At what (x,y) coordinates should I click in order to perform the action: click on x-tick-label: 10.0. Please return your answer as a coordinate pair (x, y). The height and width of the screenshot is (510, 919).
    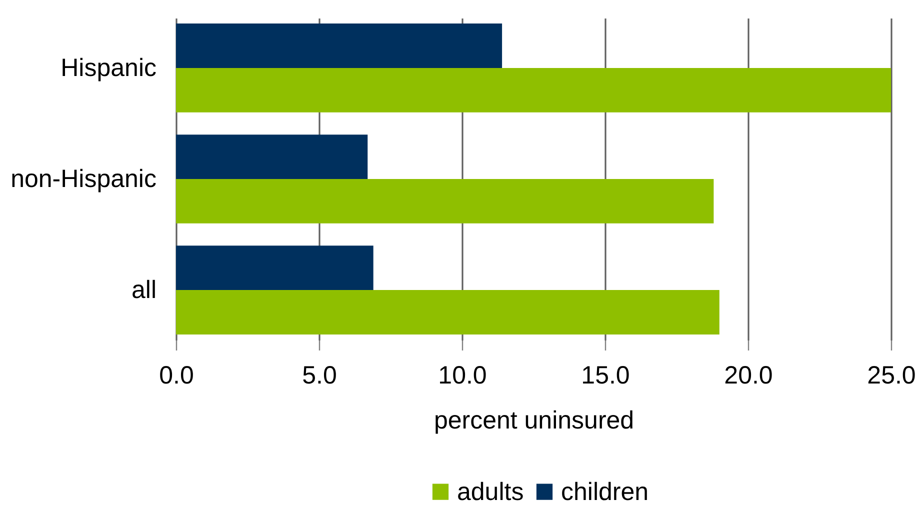
    Looking at the image, I should click on (462, 376).